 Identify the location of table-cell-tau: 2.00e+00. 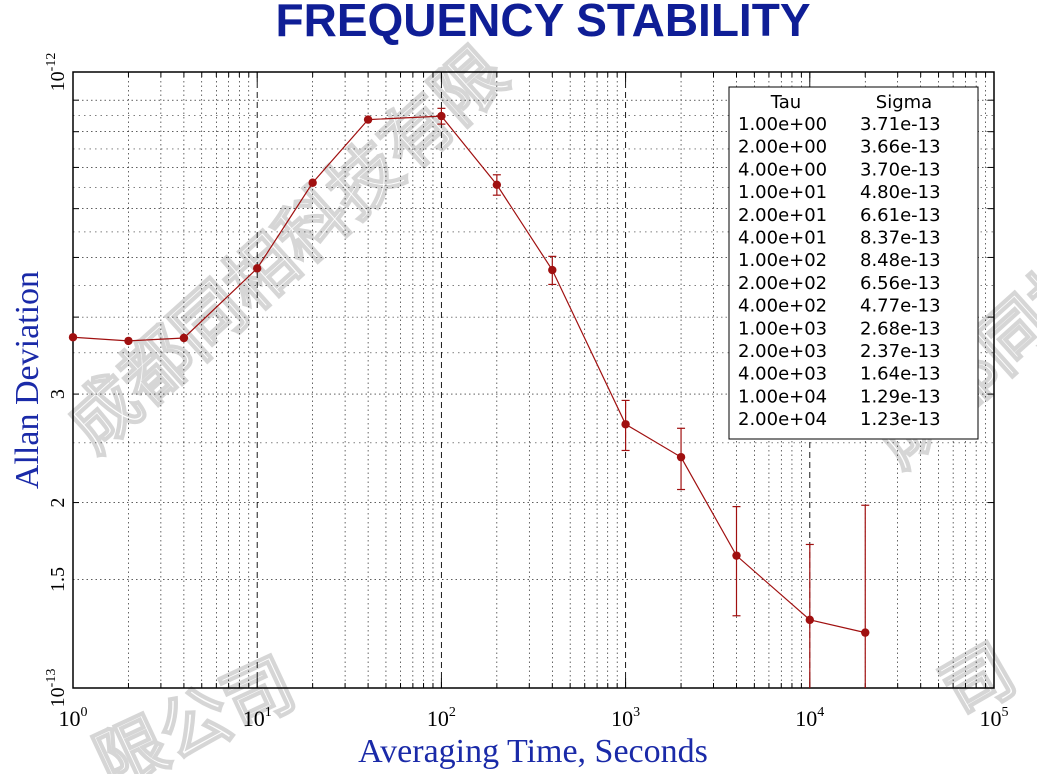
(782, 147).